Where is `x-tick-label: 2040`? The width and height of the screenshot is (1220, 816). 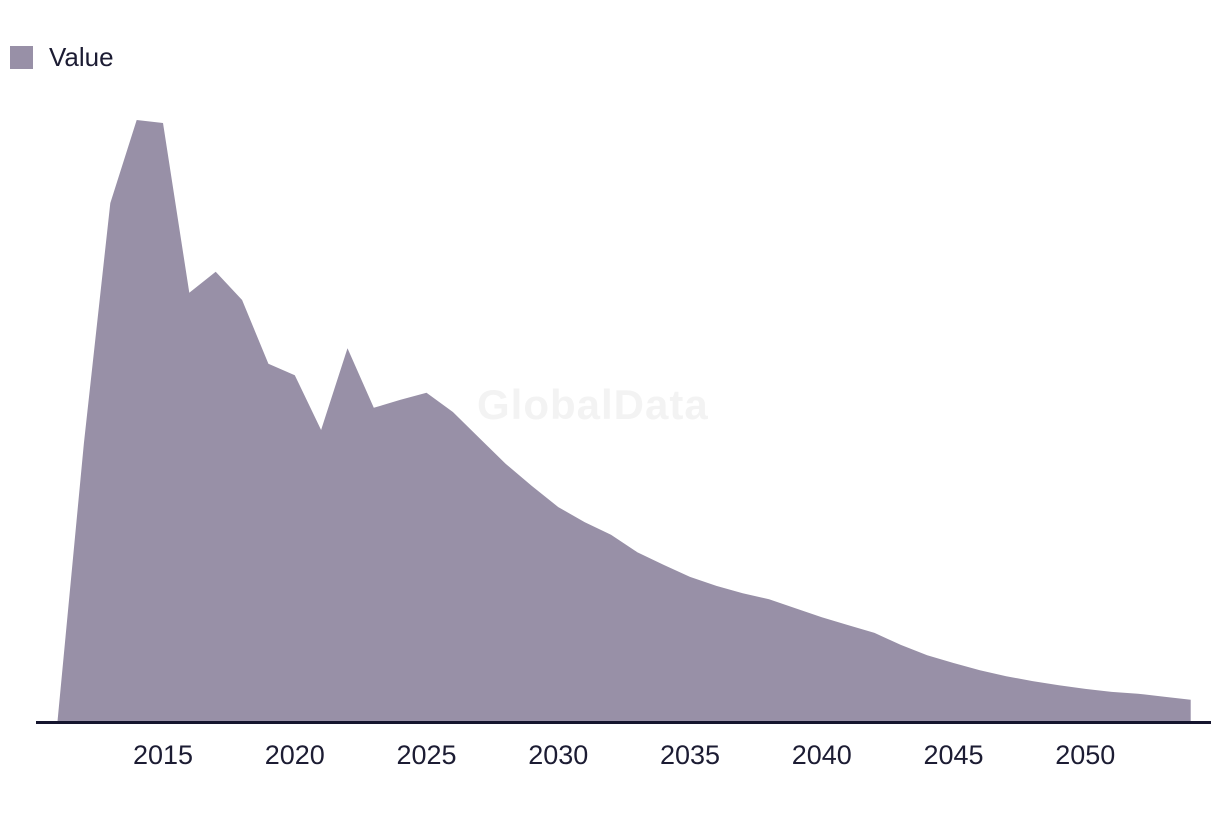 x-tick-label: 2040 is located at coordinates (821, 755).